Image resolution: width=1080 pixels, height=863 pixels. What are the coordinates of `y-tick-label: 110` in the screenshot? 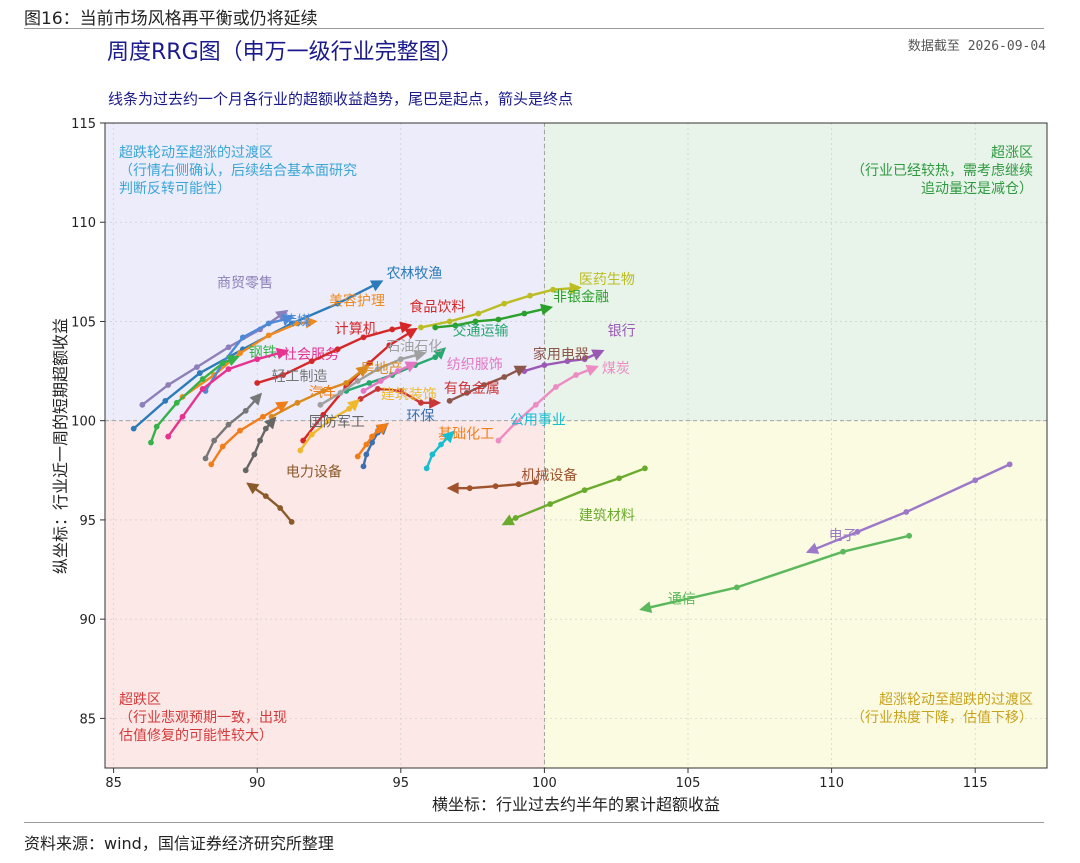 It's located at (83, 223).